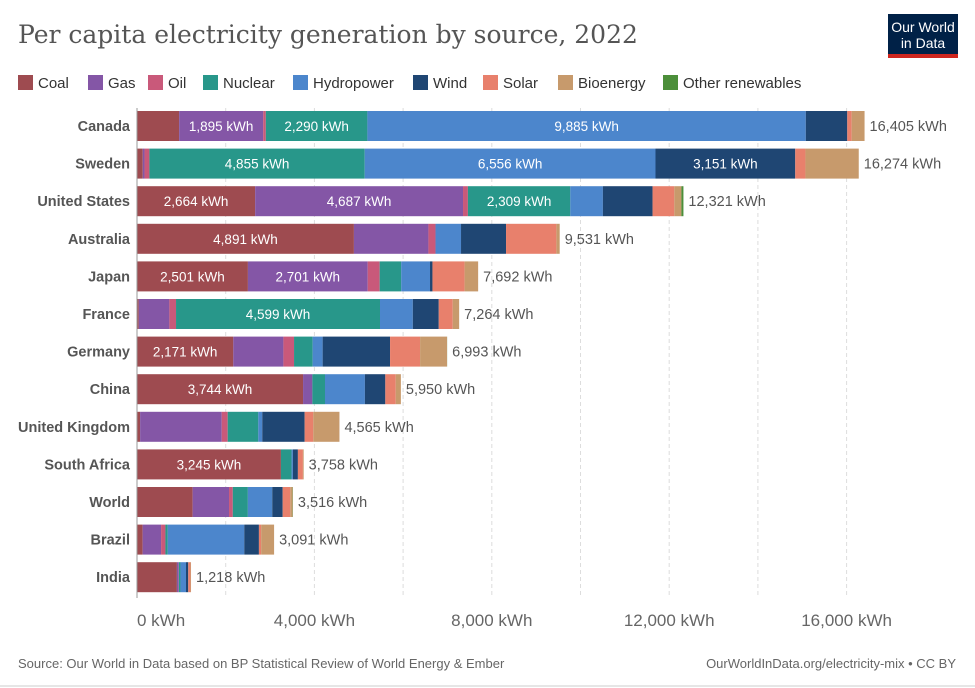 The height and width of the screenshot is (688, 975). I want to click on legend-label: Oil, so click(177, 83).